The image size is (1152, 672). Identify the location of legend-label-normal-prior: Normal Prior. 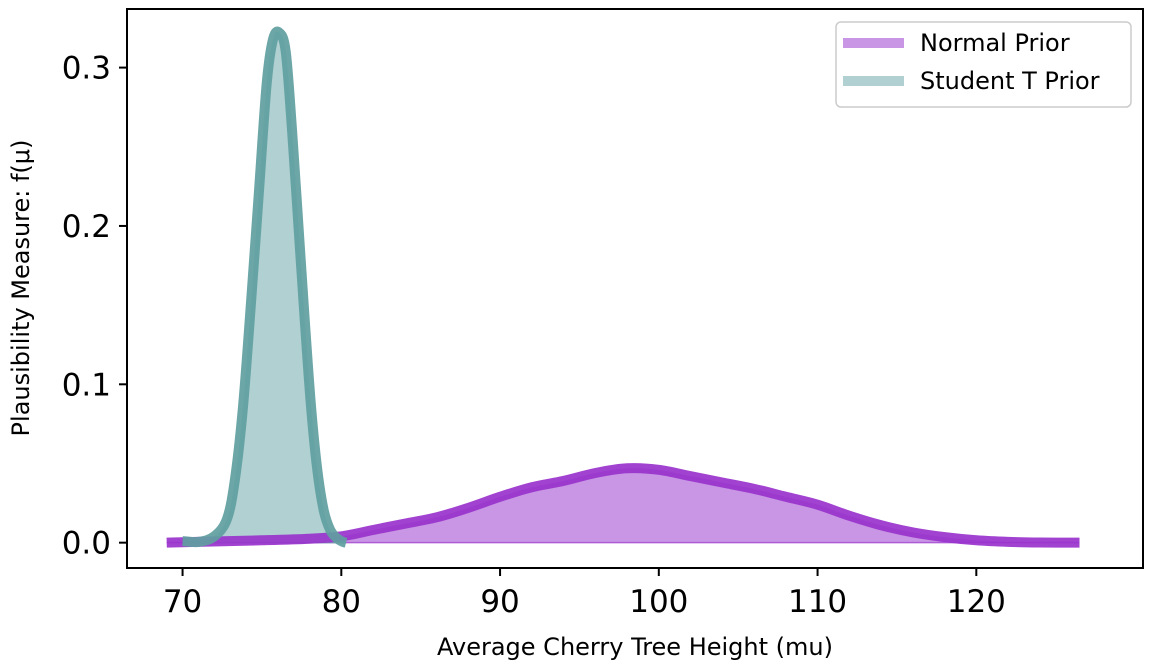
(995, 43).